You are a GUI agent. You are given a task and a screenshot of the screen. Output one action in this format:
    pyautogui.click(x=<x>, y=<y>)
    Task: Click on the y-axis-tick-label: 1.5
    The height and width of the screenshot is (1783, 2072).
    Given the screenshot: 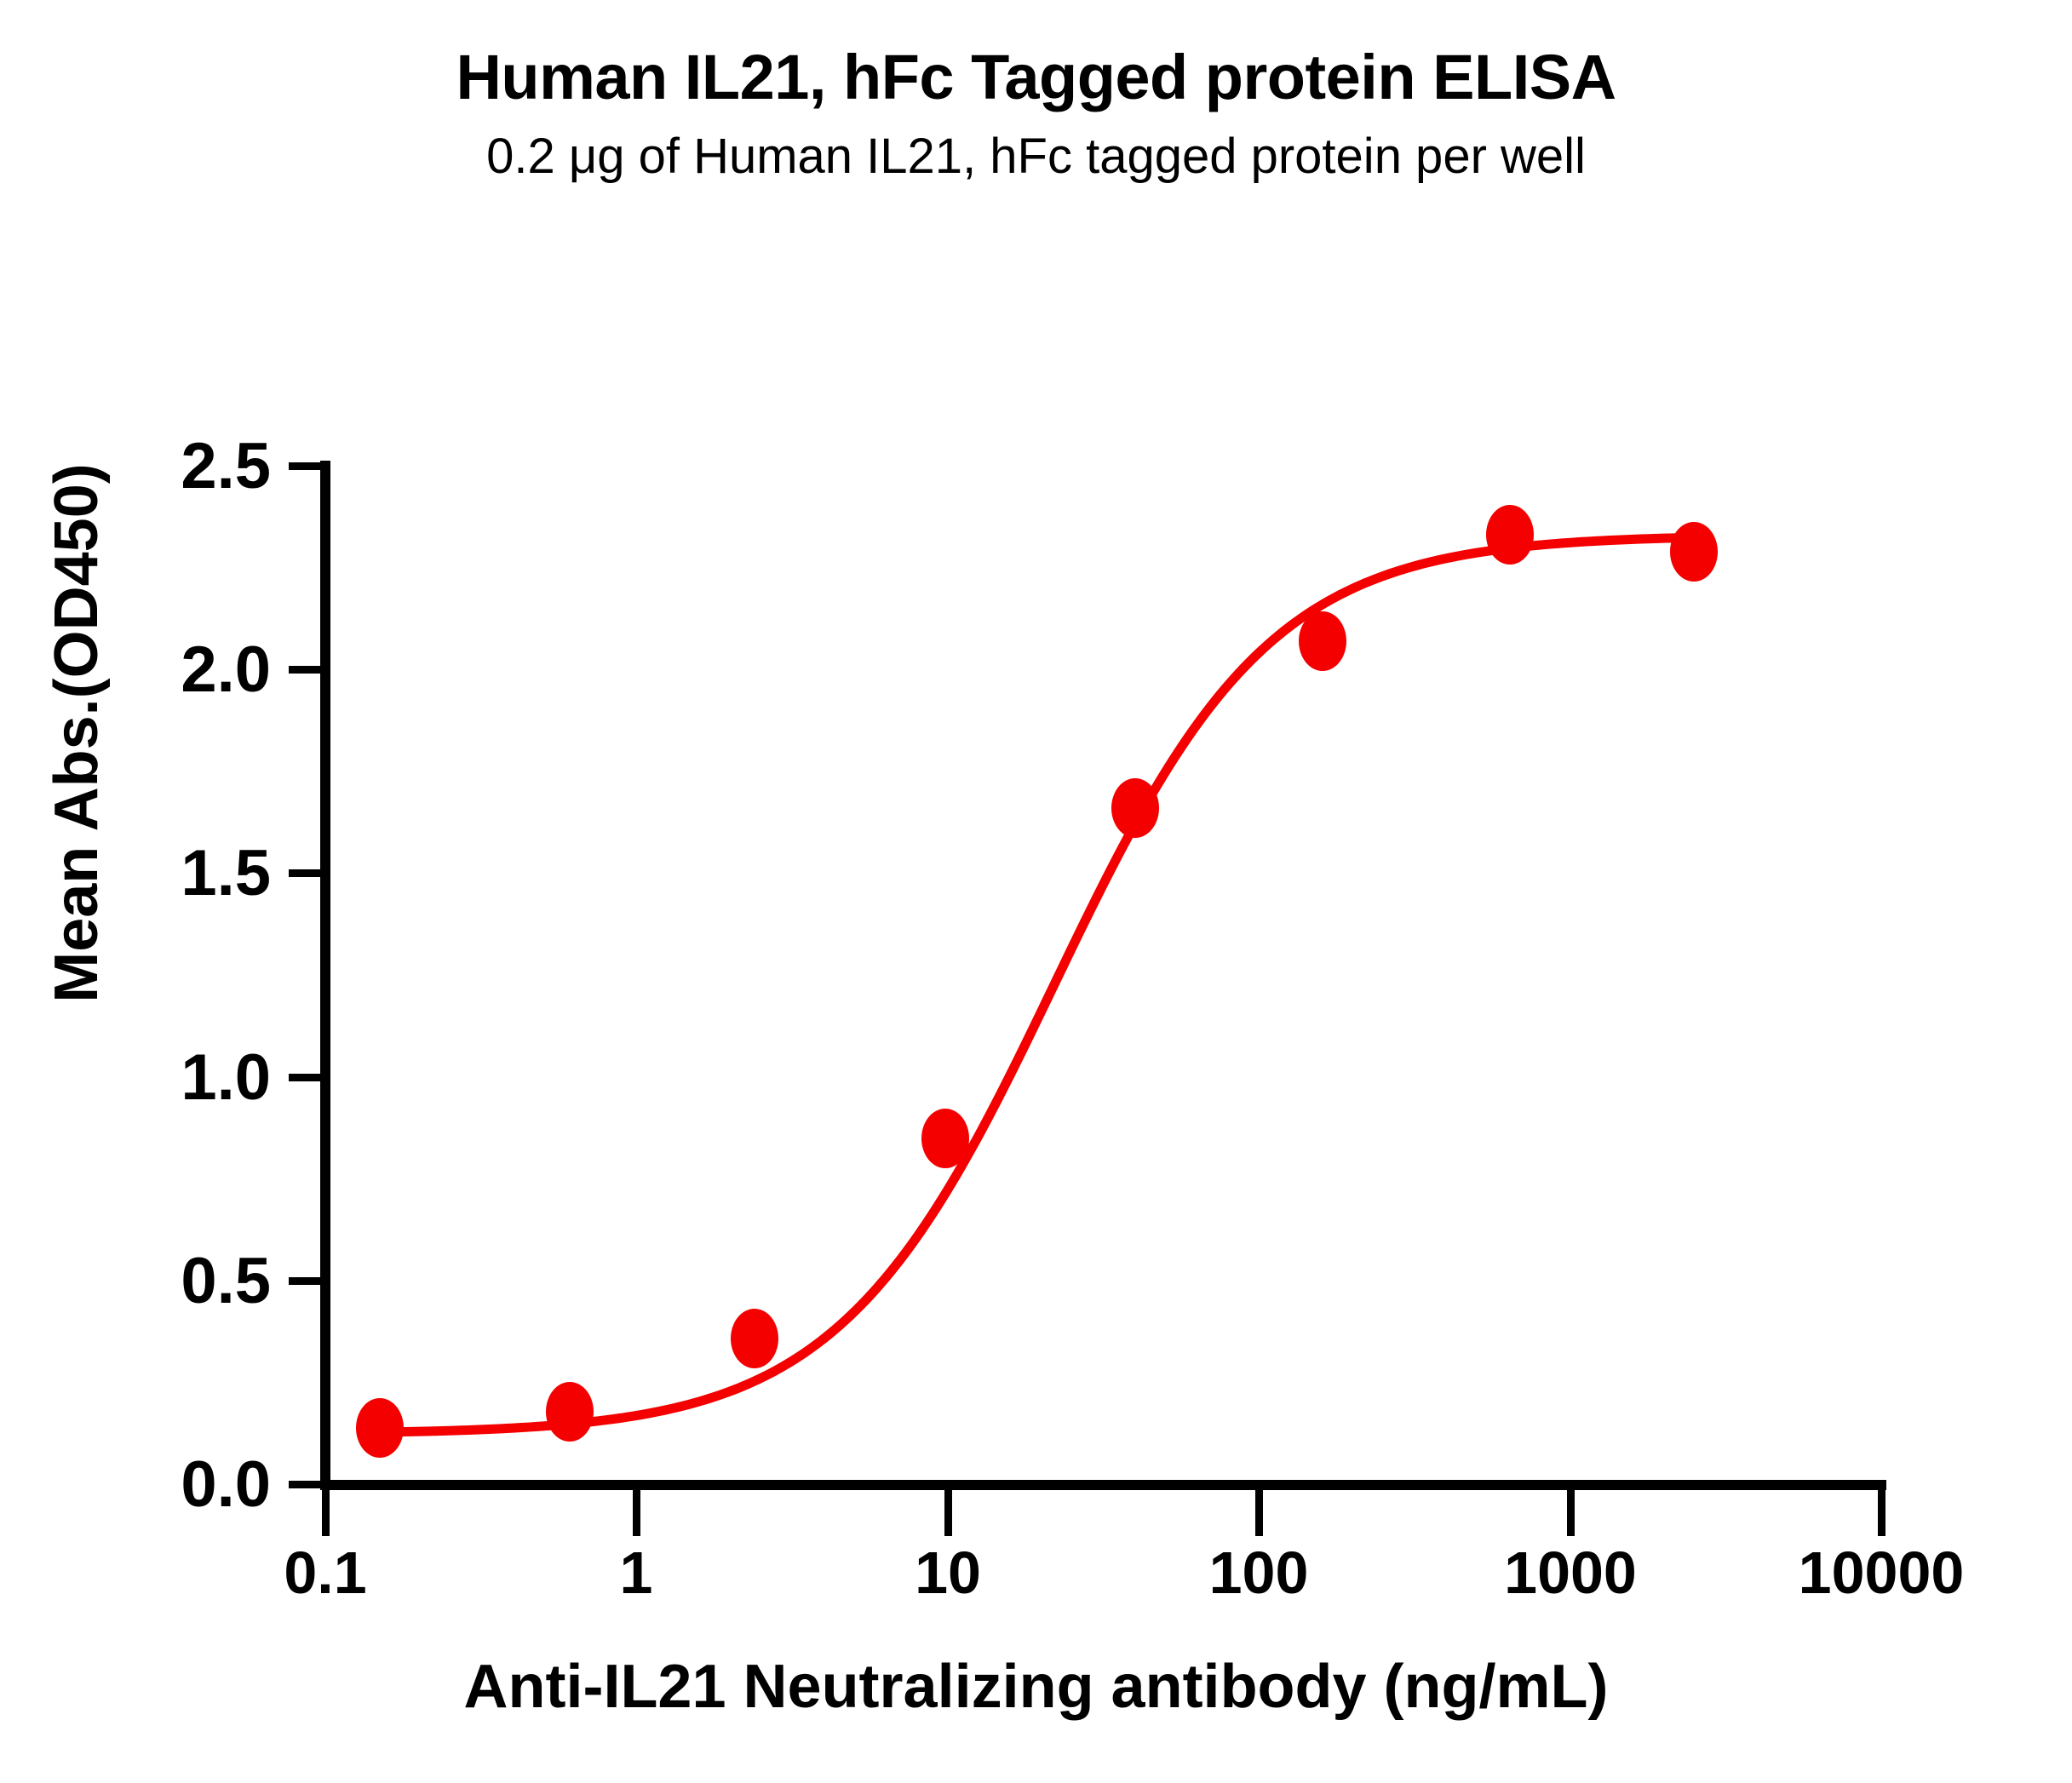 What is the action you would take?
    pyautogui.click(x=226, y=873)
    